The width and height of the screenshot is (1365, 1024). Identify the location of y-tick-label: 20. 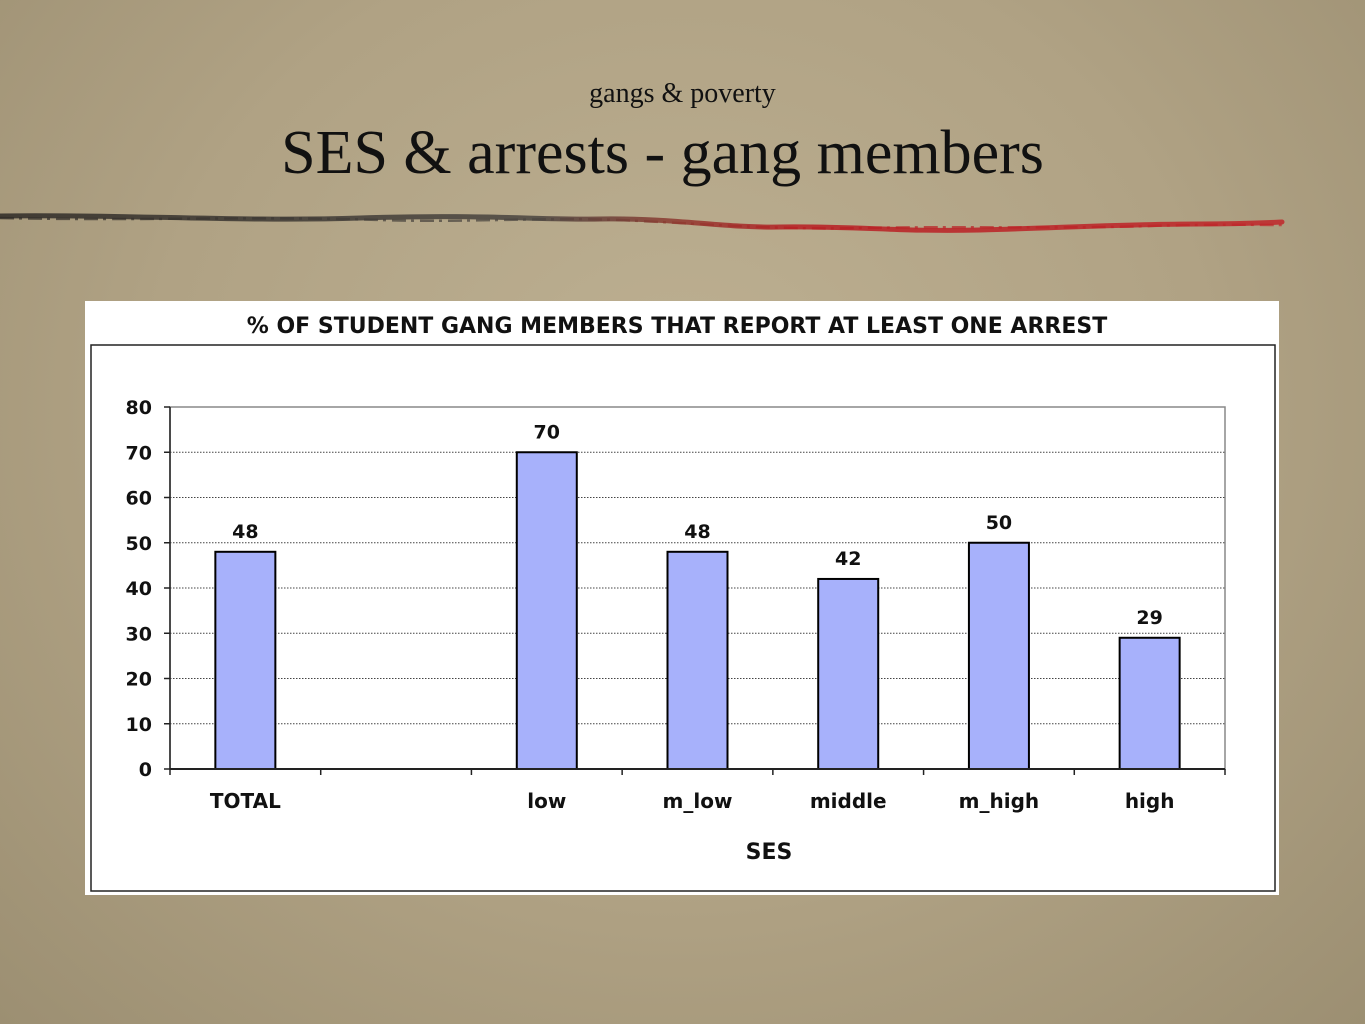
(139, 680).